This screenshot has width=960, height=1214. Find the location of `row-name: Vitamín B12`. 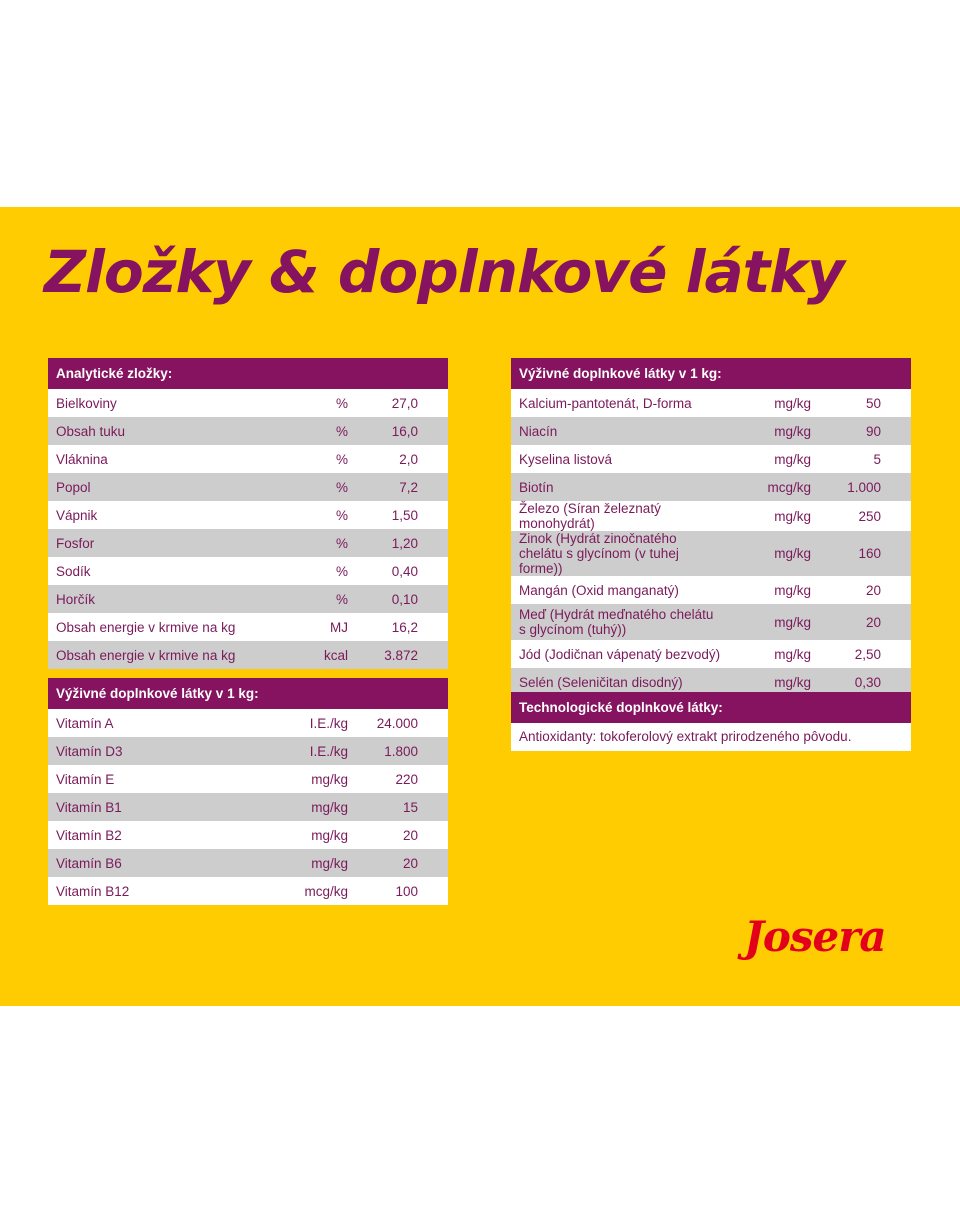

row-name: Vitamín B12 is located at coordinates (93, 891).